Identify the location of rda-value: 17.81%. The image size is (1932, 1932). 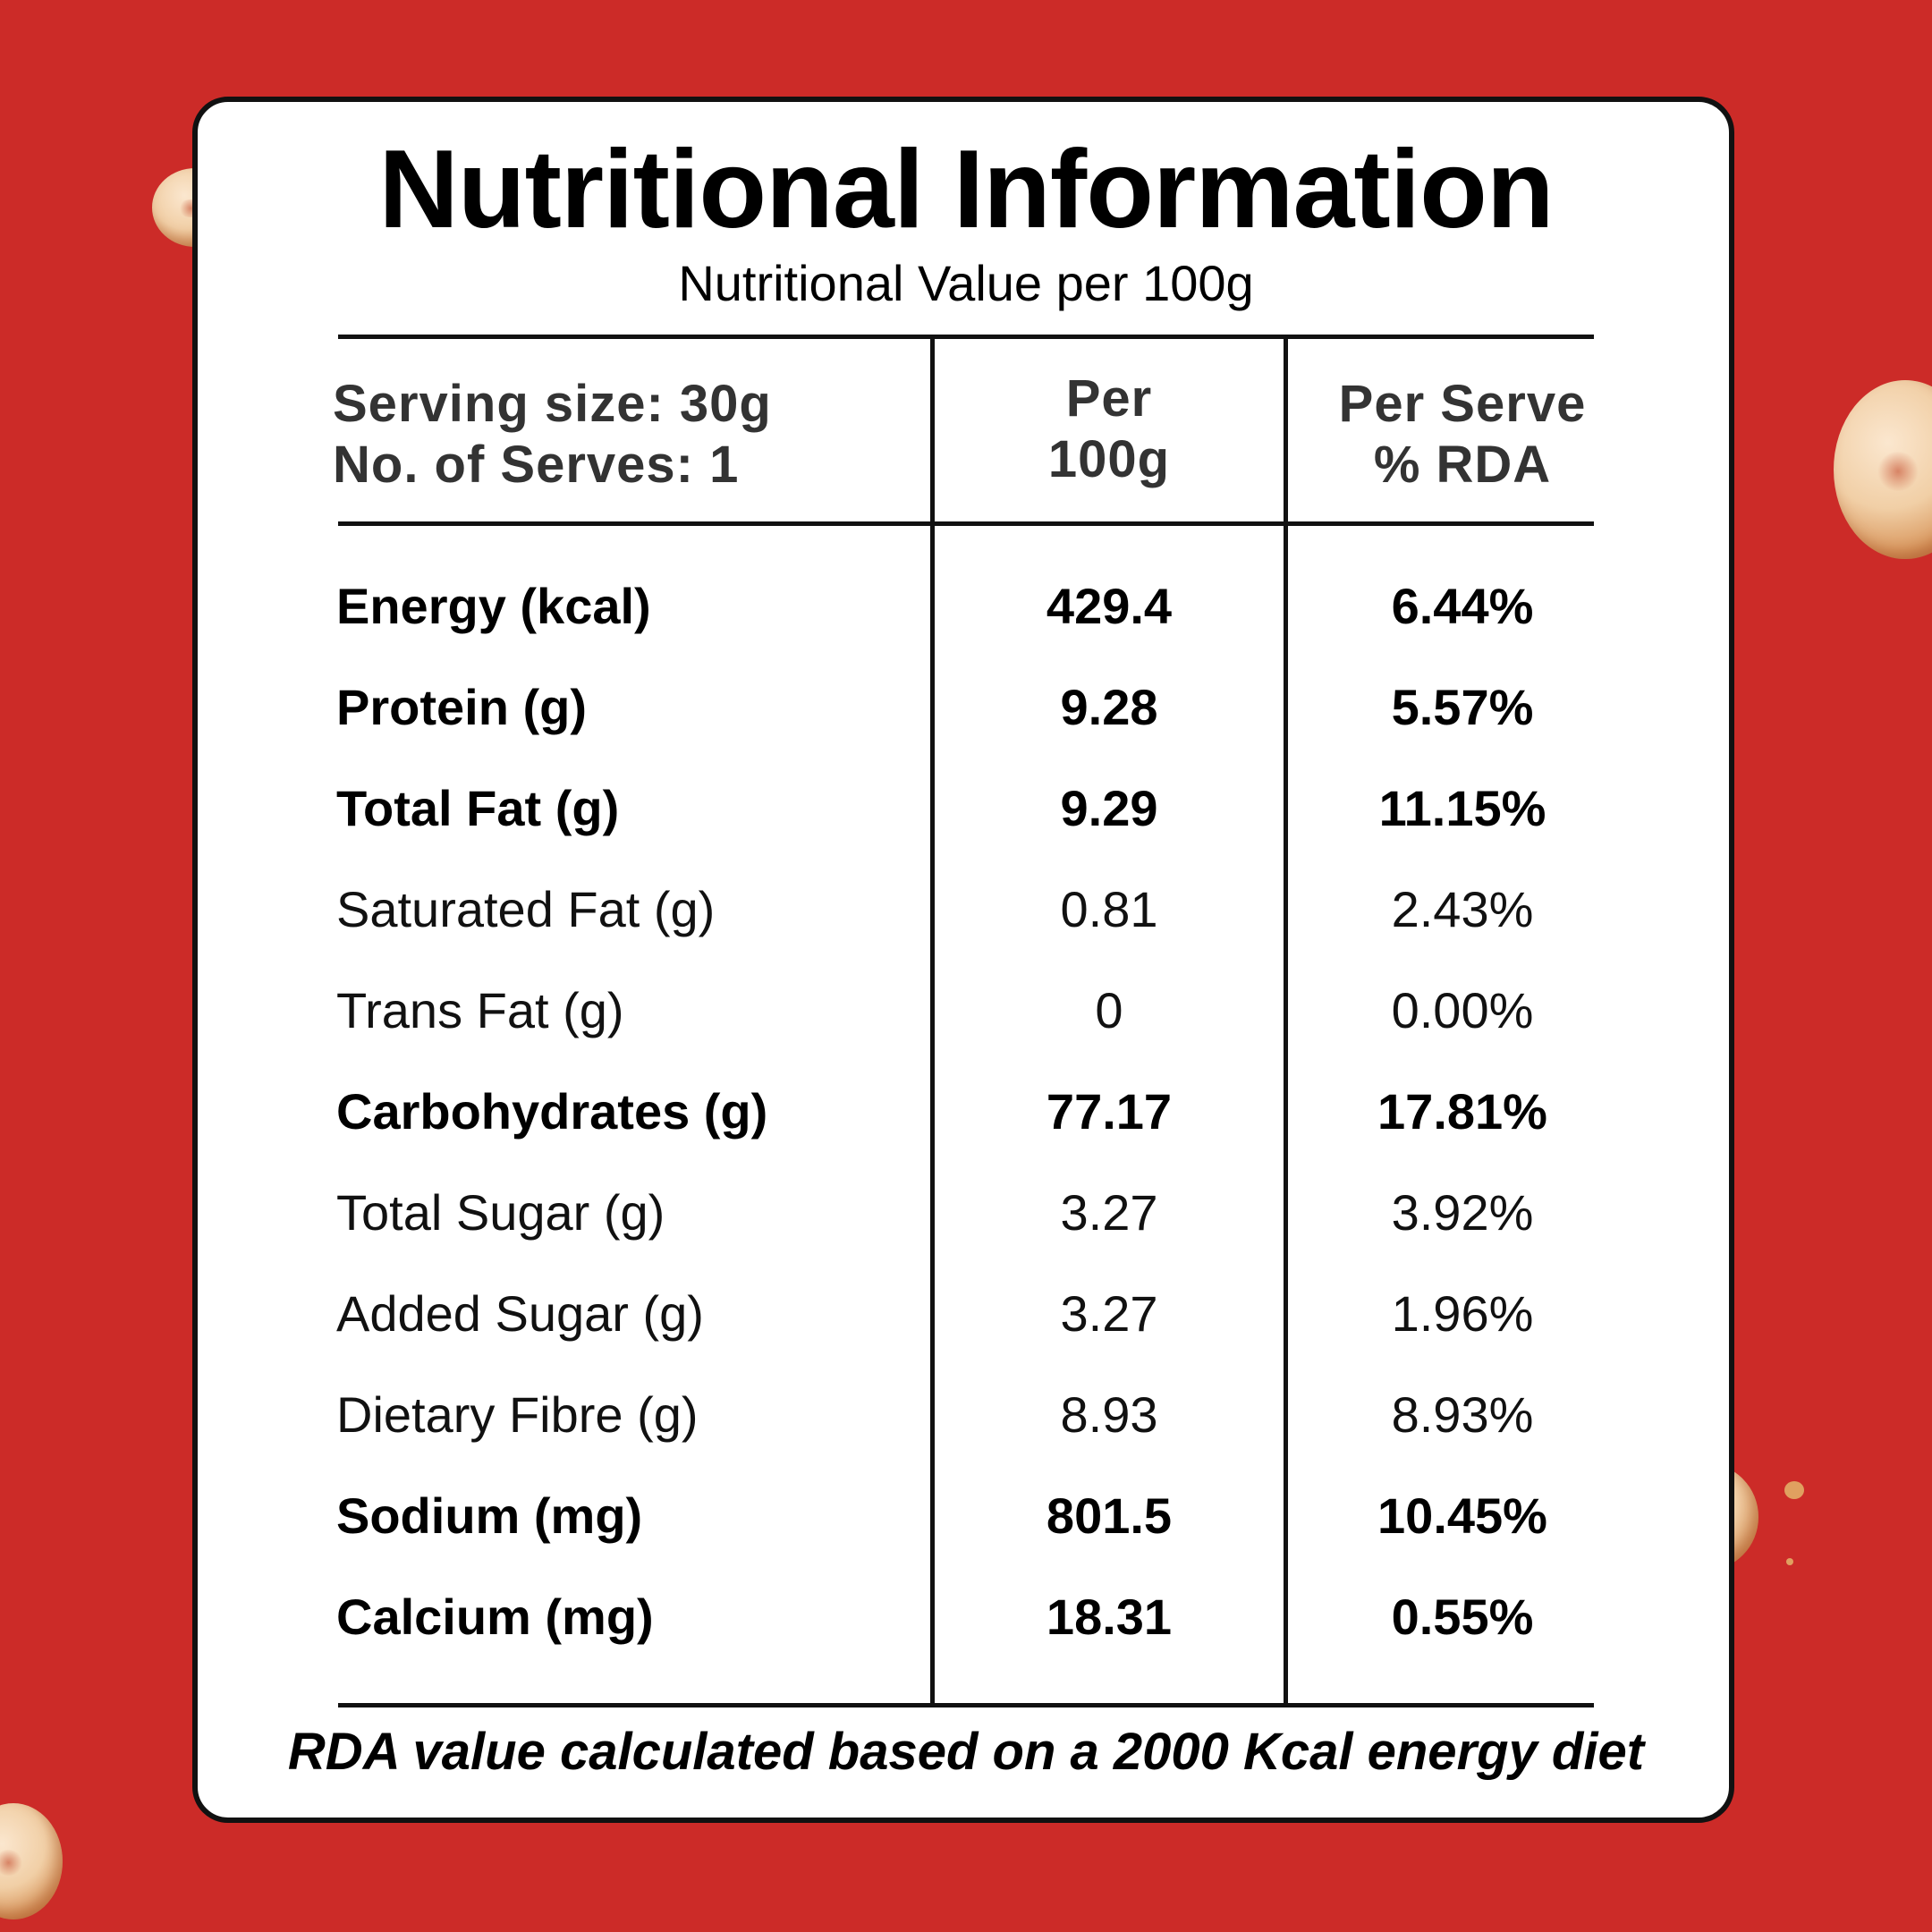
(1462, 1111).